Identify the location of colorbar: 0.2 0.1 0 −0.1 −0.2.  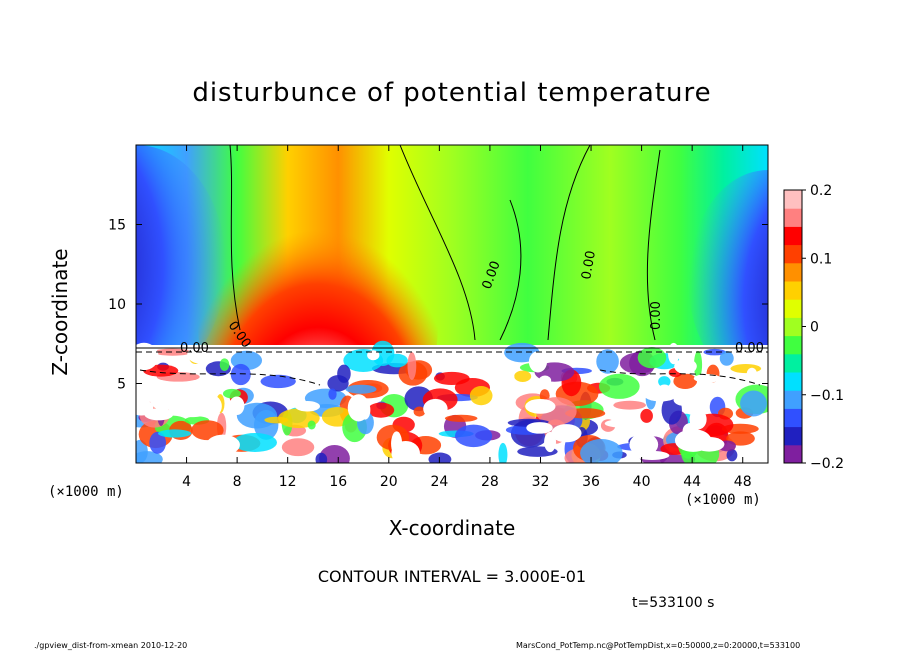
(813, 327).